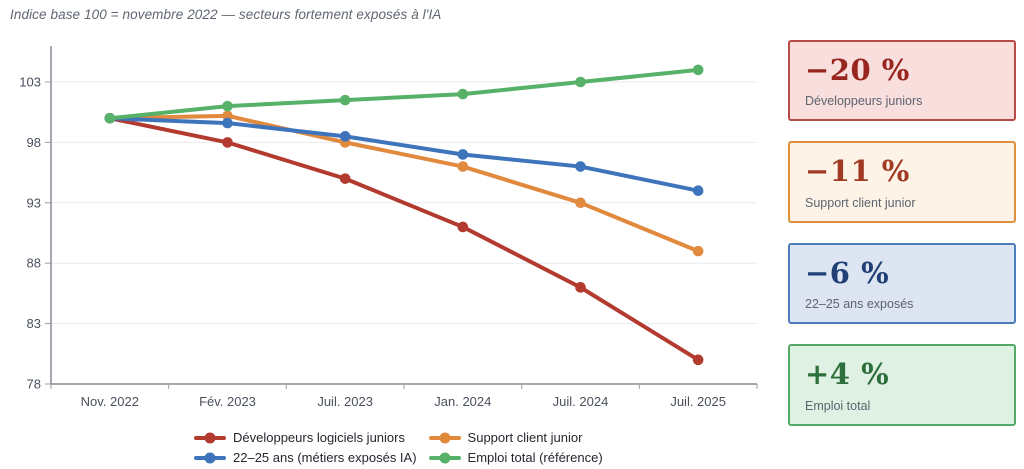 Image resolution: width=1024 pixels, height=469 pixels. I want to click on panel-label: Support client junior, so click(860, 202).